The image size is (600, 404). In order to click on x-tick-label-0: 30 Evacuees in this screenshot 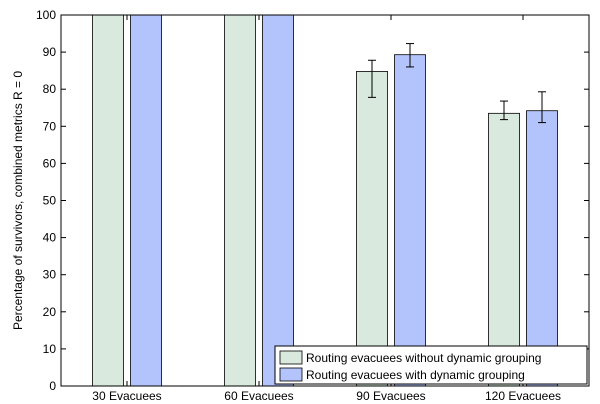, I will do `click(126, 396)`.